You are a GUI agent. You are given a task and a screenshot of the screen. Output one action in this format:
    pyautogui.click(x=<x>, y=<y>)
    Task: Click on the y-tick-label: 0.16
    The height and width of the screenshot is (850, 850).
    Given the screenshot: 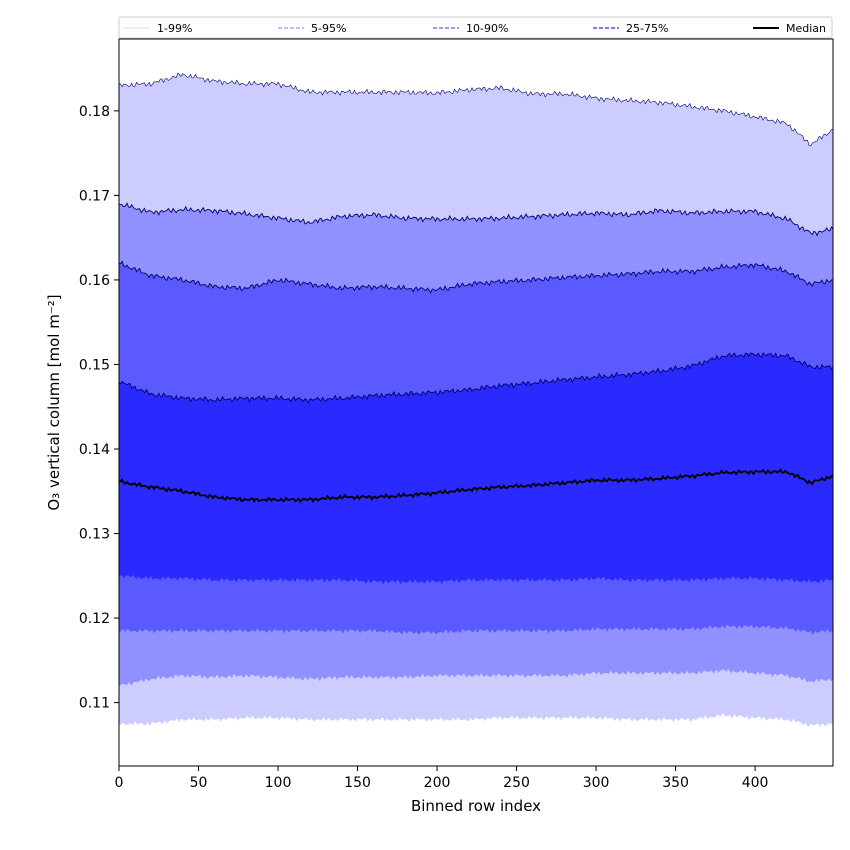 What is the action you would take?
    pyautogui.click(x=94, y=281)
    